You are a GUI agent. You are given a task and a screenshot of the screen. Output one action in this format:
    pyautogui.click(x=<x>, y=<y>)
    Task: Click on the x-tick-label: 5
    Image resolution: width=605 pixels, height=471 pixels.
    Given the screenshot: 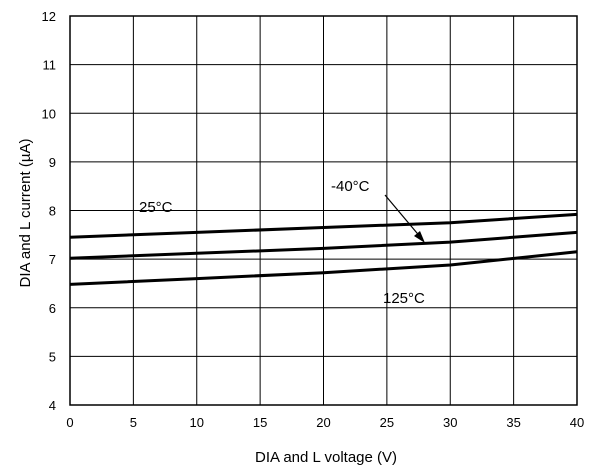 What is the action you would take?
    pyautogui.click(x=133, y=422)
    